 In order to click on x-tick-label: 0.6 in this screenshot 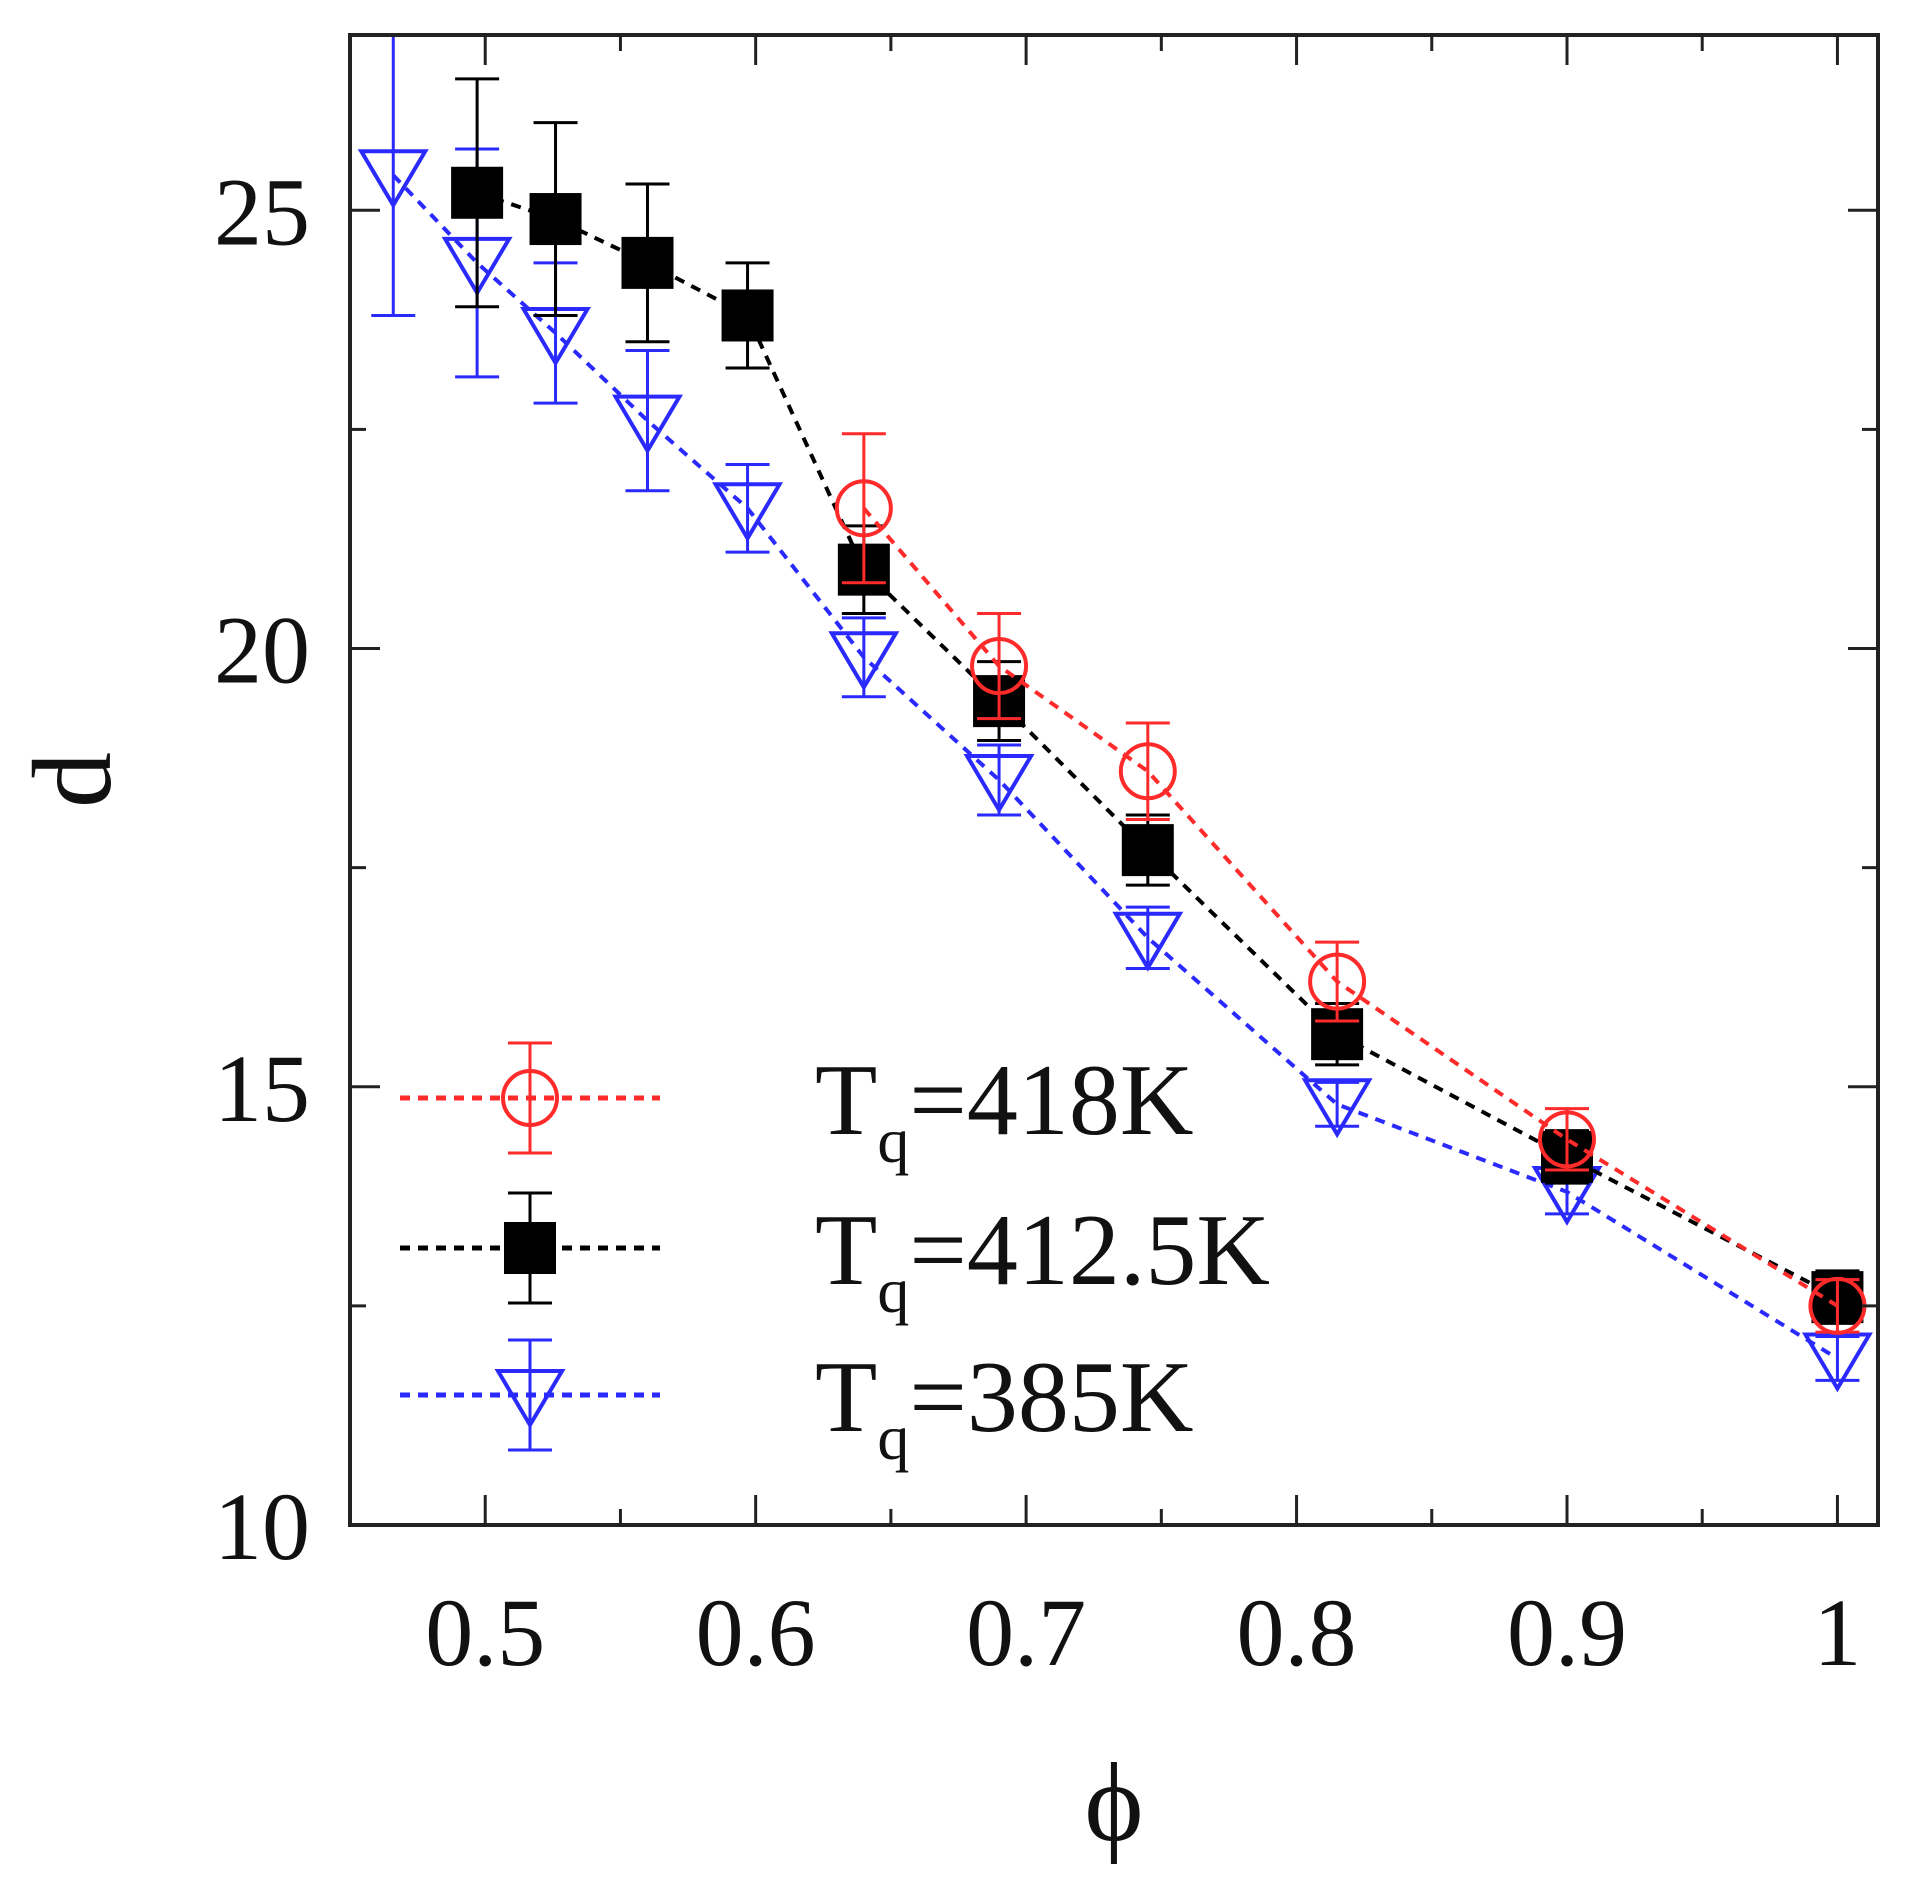, I will do `click(756, 1632)`.